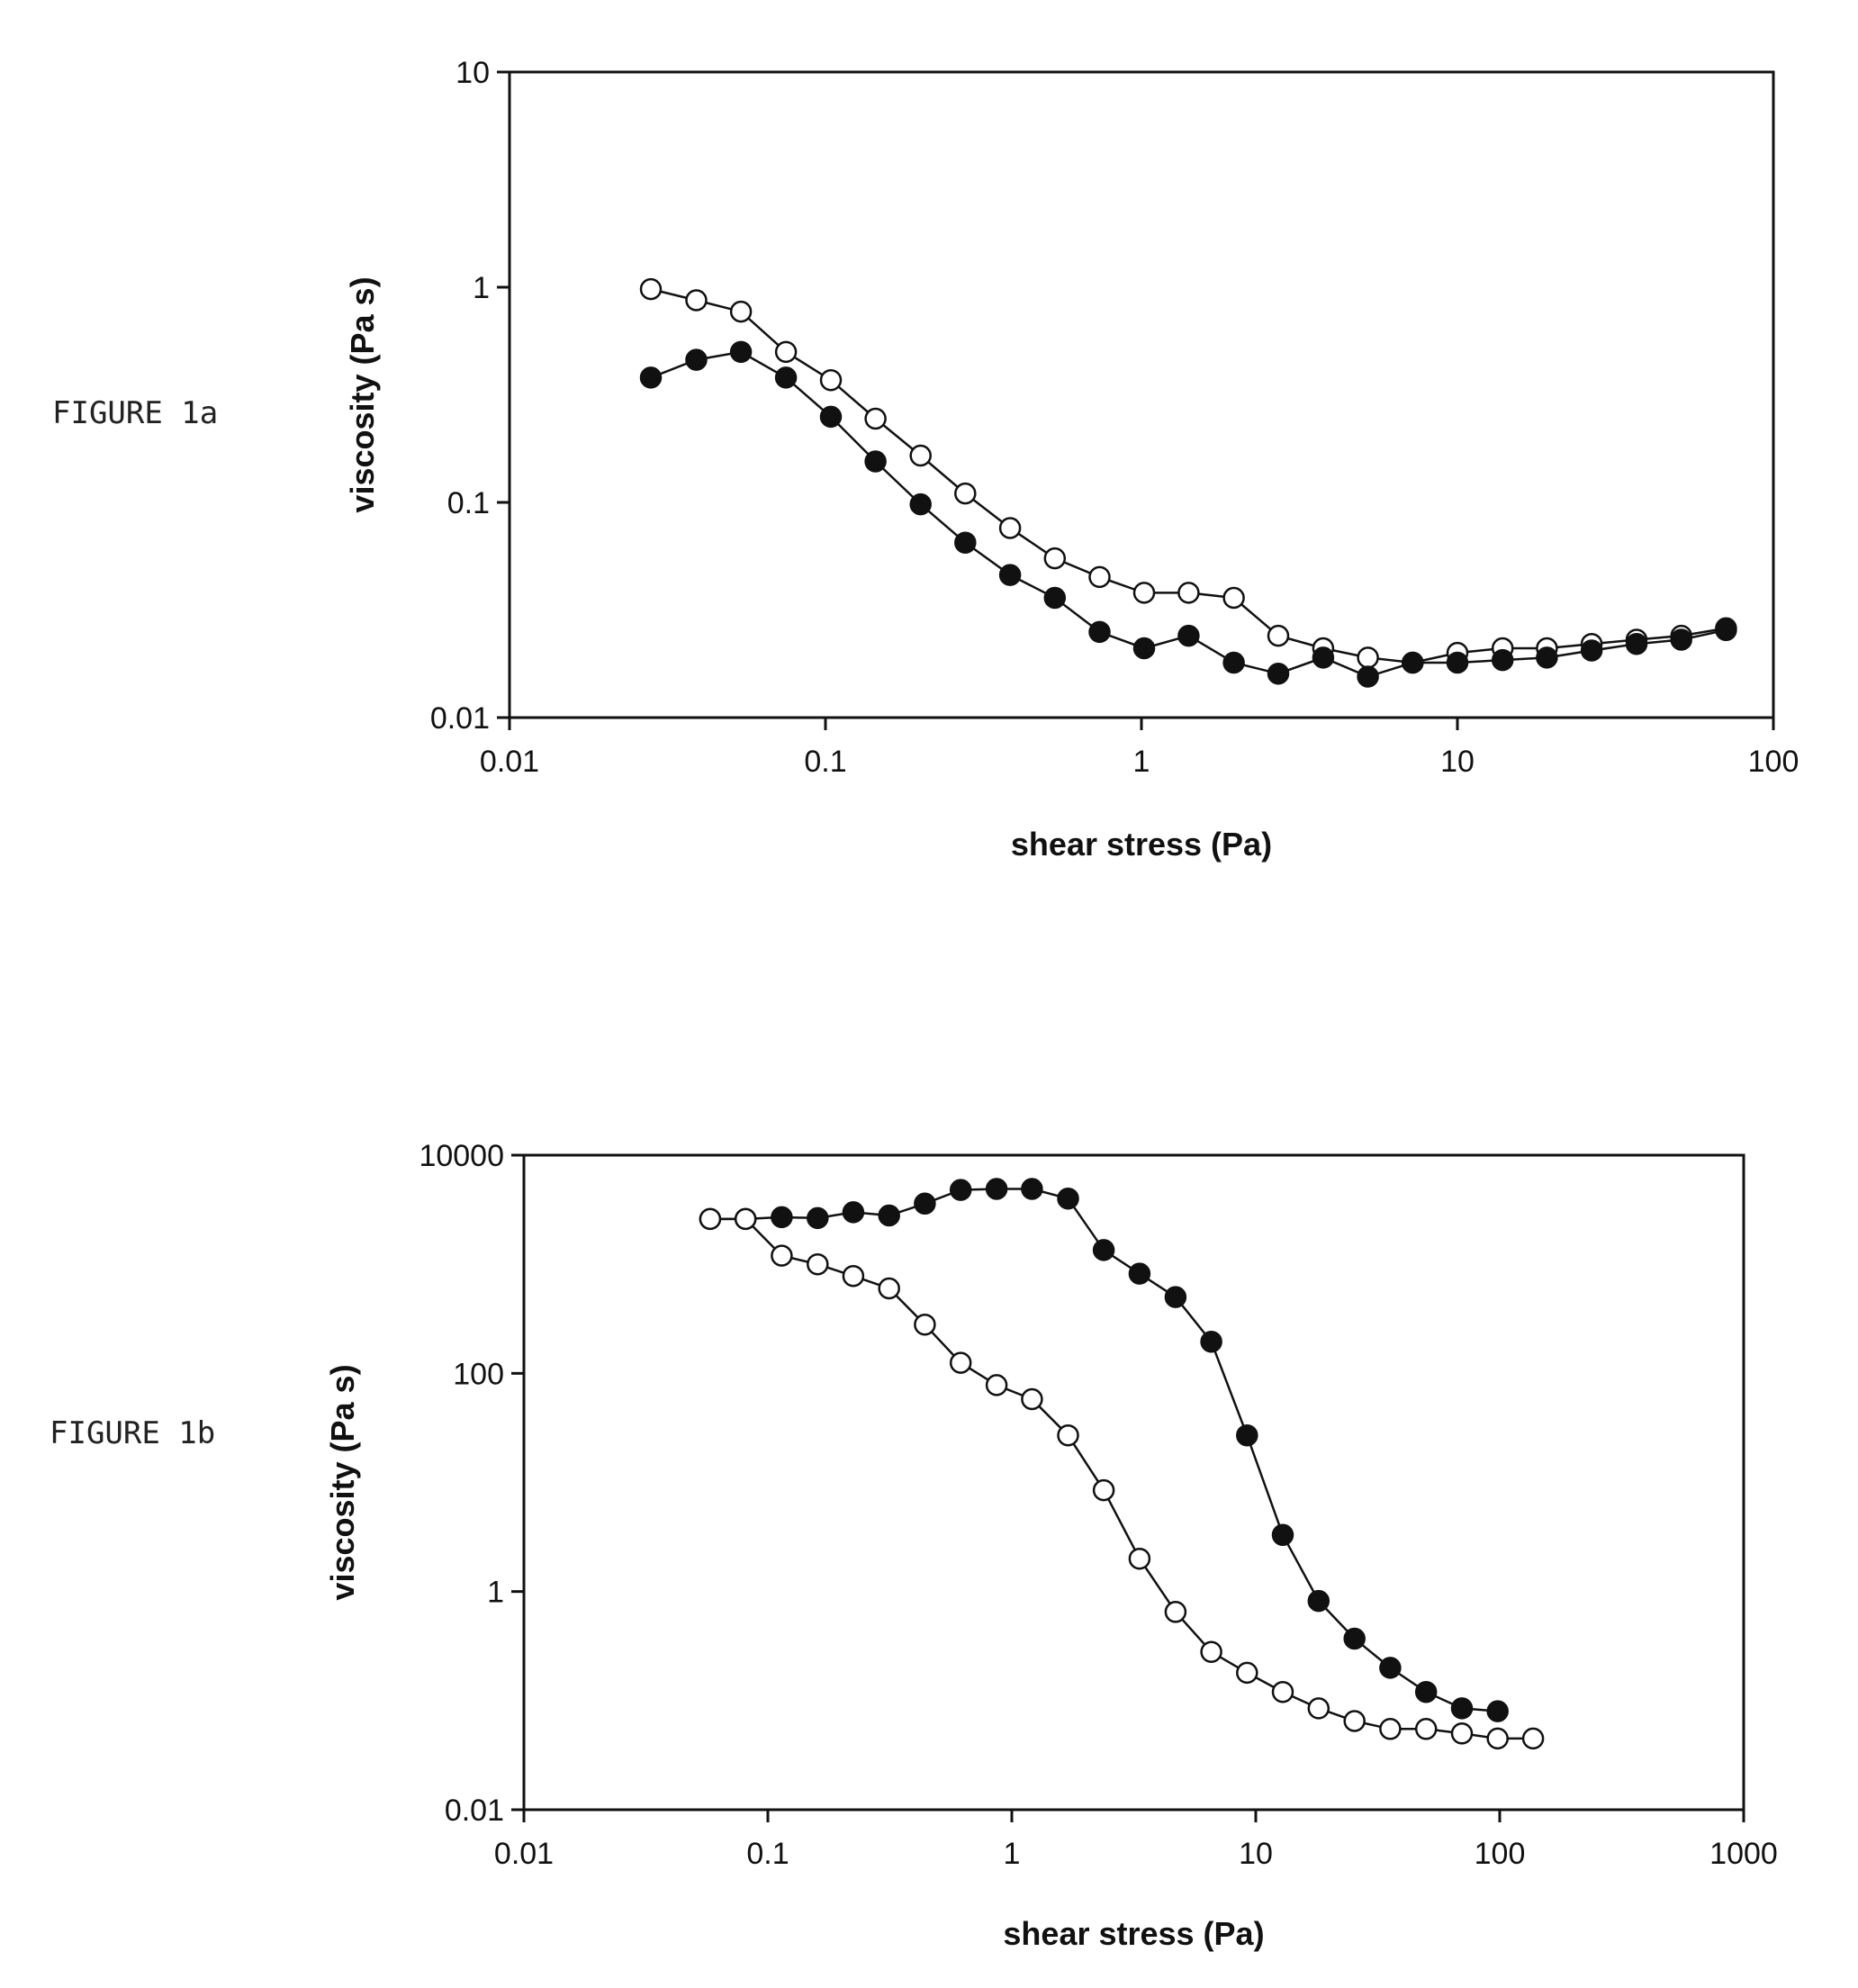 This screenshot has width=1858, height=1988. Describe the element at coordinates (1133, 1933) in the screenshot. I see `x-axis-title: shear stress (Pa)` at that location.